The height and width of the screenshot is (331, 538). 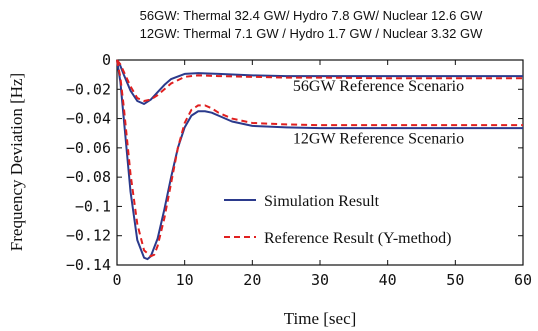 I want to click on series-line-56gw-solid, so click(x=319, y=82).